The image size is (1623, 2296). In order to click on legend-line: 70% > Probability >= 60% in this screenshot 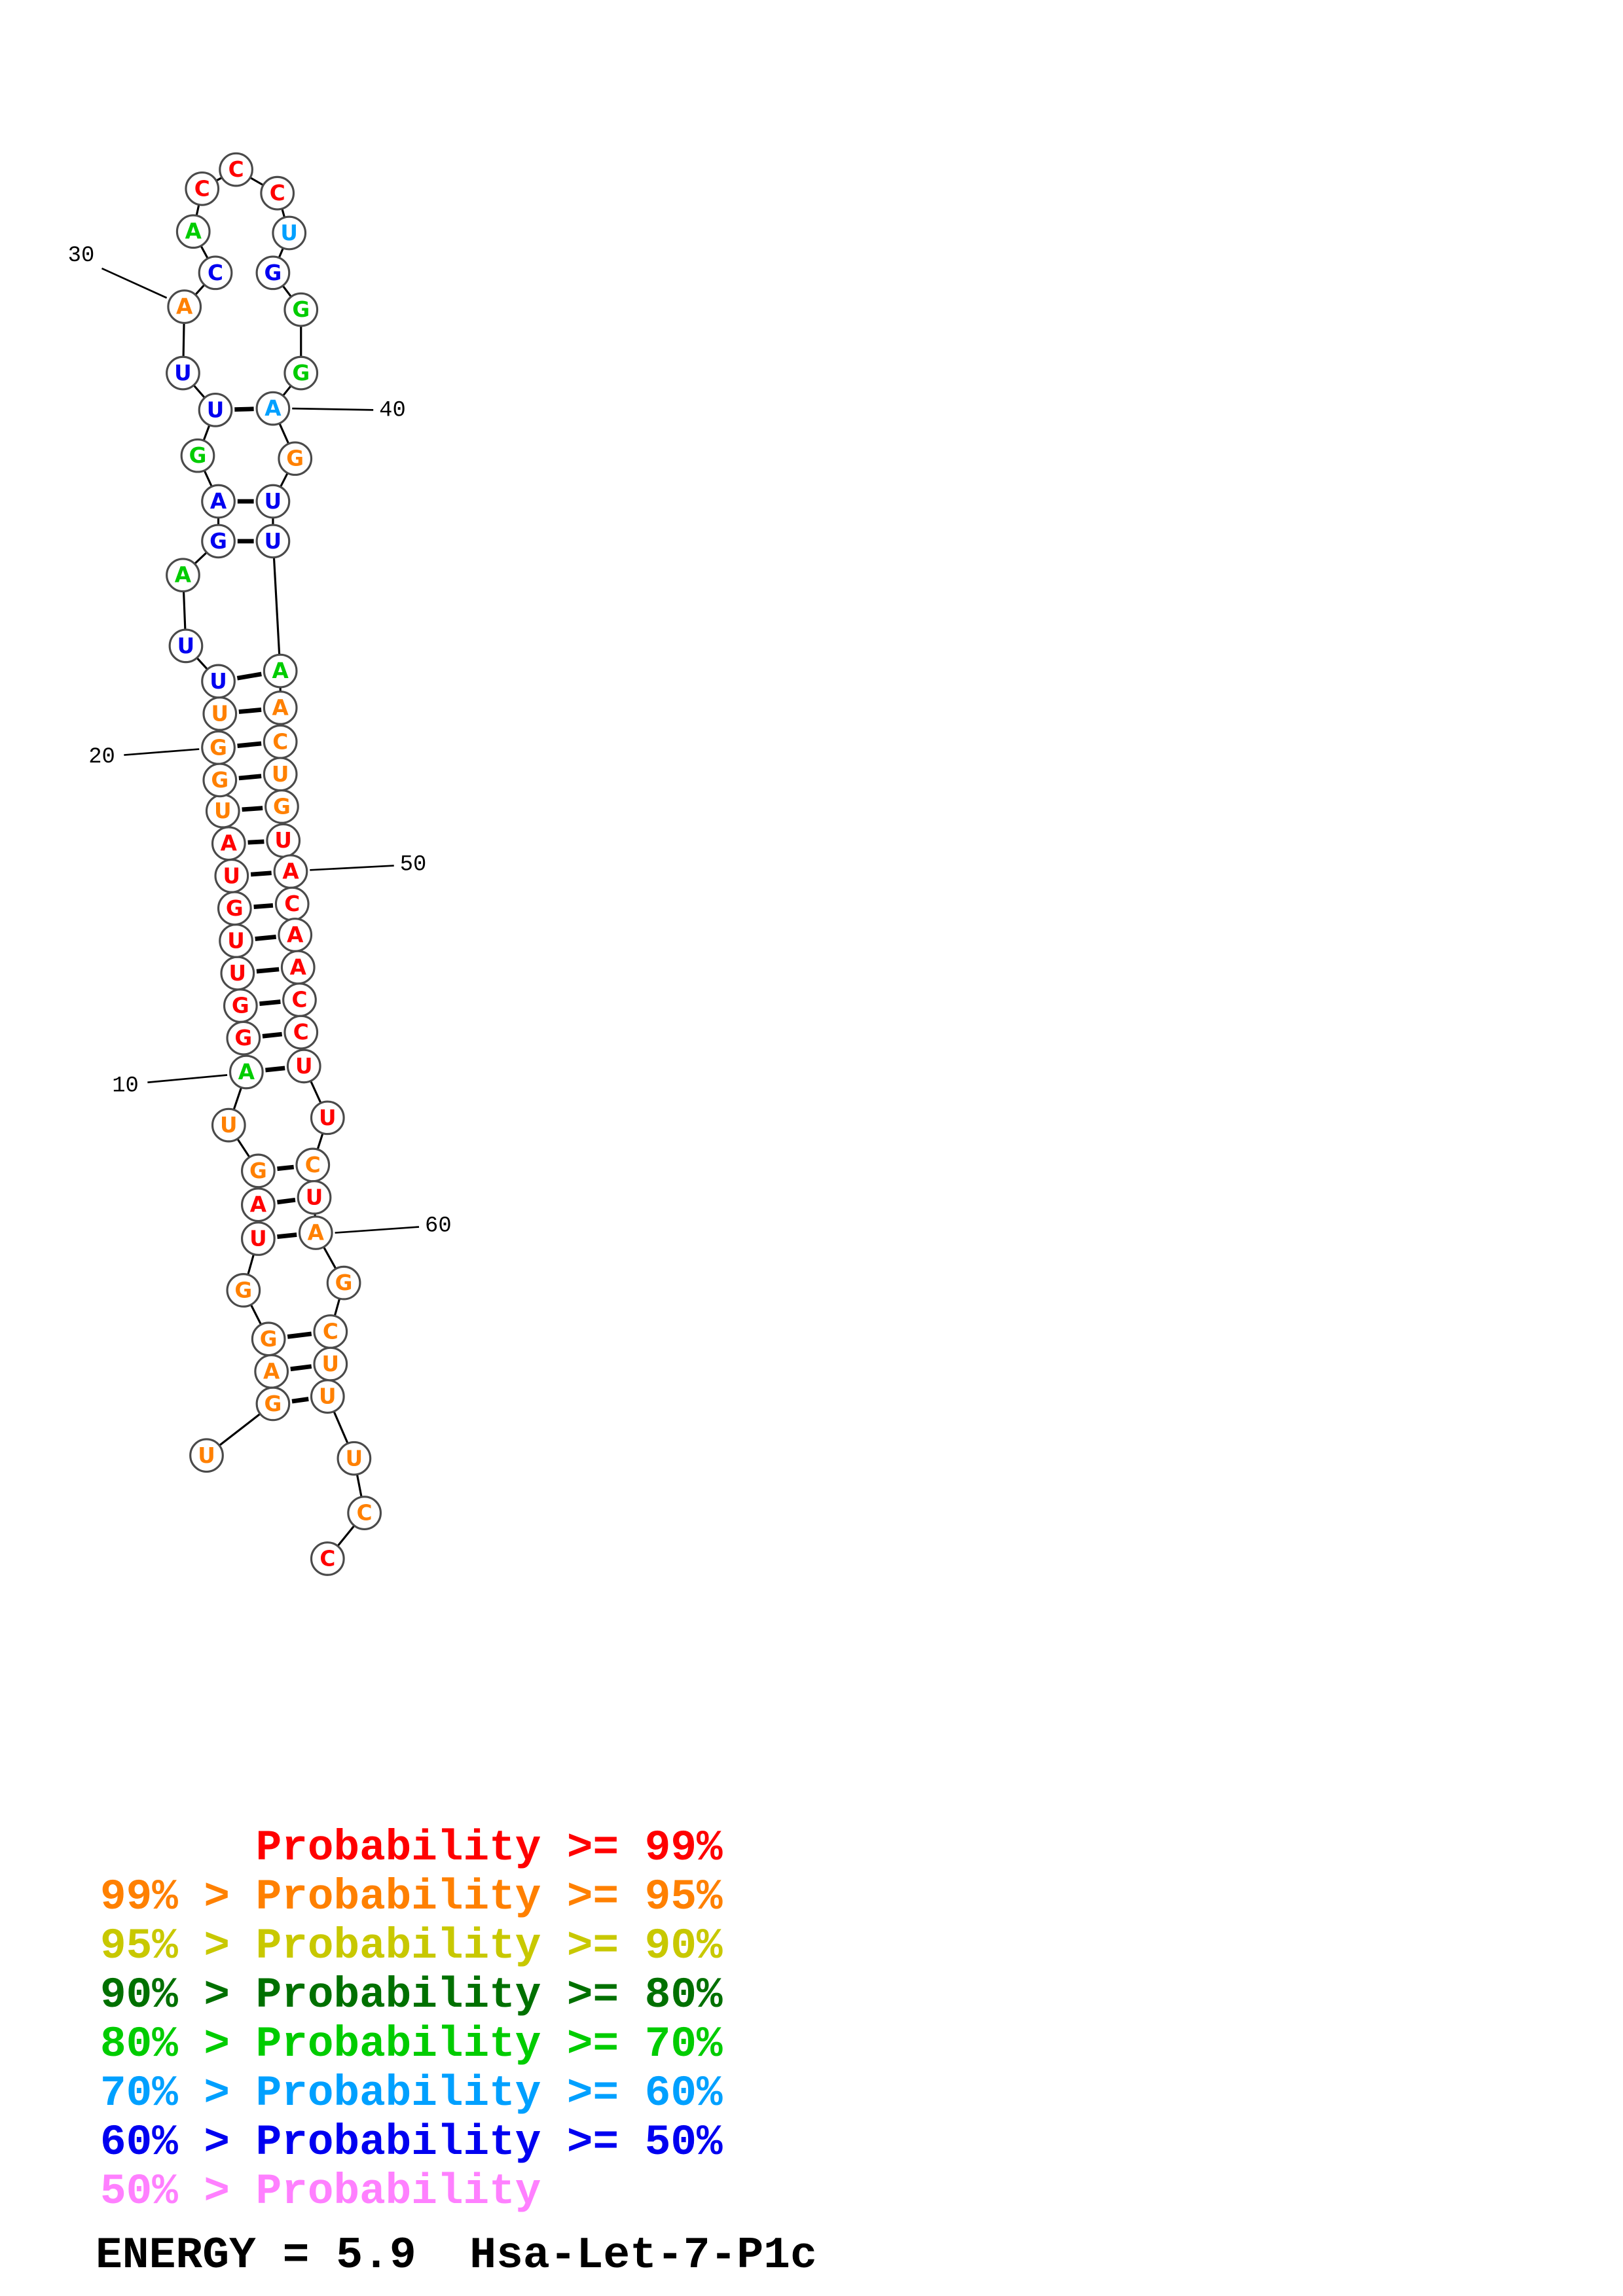, I will do `click(411, 2093)`.